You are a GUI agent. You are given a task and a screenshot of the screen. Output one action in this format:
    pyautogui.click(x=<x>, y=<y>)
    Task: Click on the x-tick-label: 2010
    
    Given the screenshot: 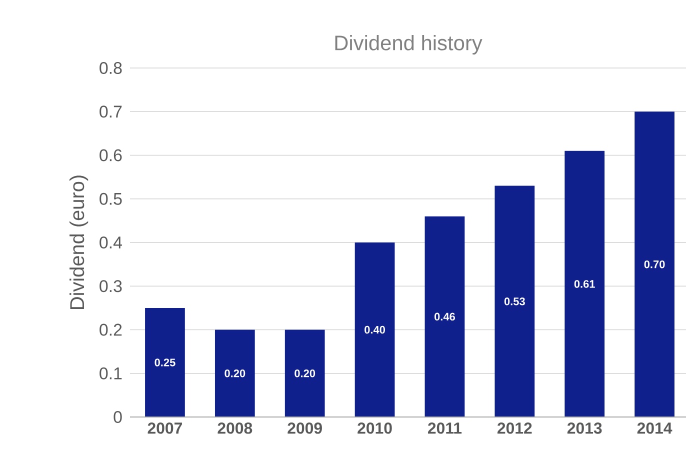 What is the action you would take?
    pyautogui.click(x=375, y=428)
    